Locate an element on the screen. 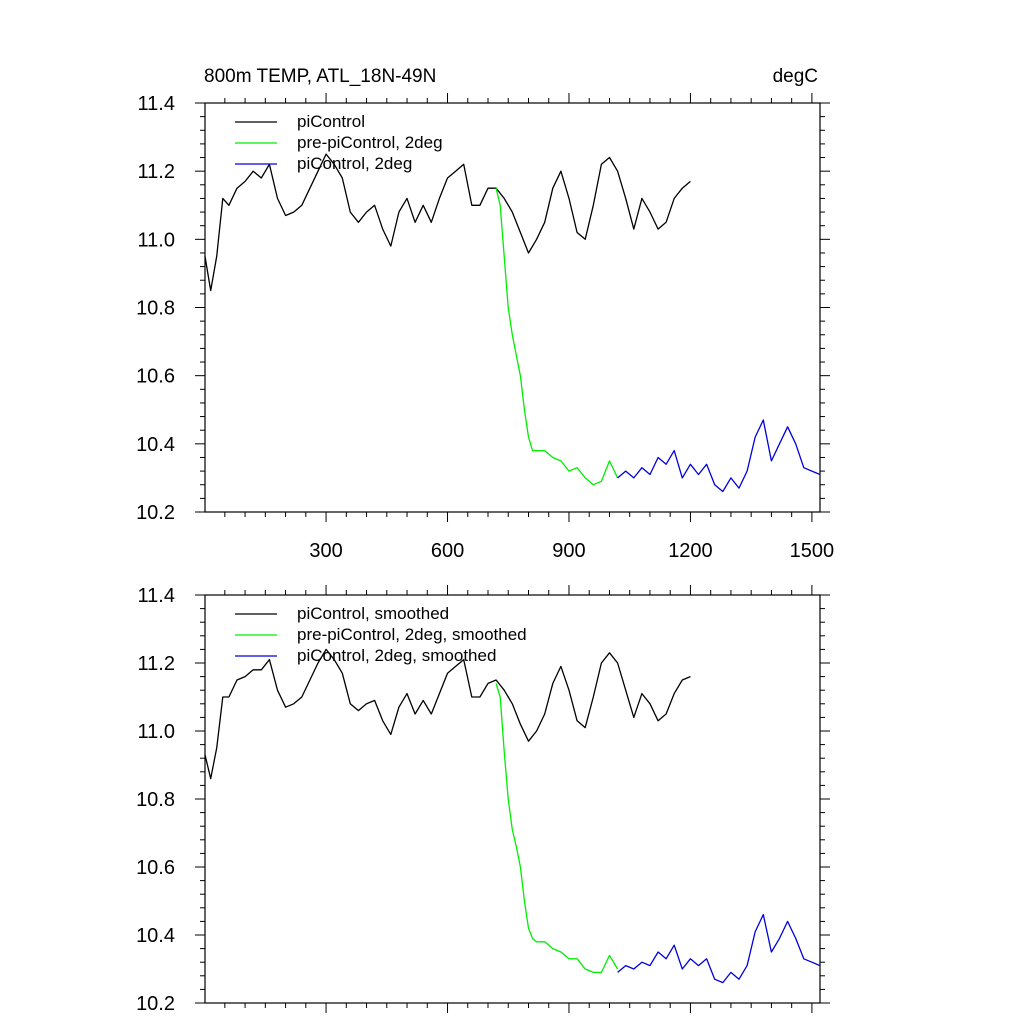 The height and width of the screenshot is (1024, 1024). legend-label-3: piControl, 2deg is located at coordinates (354, 163).